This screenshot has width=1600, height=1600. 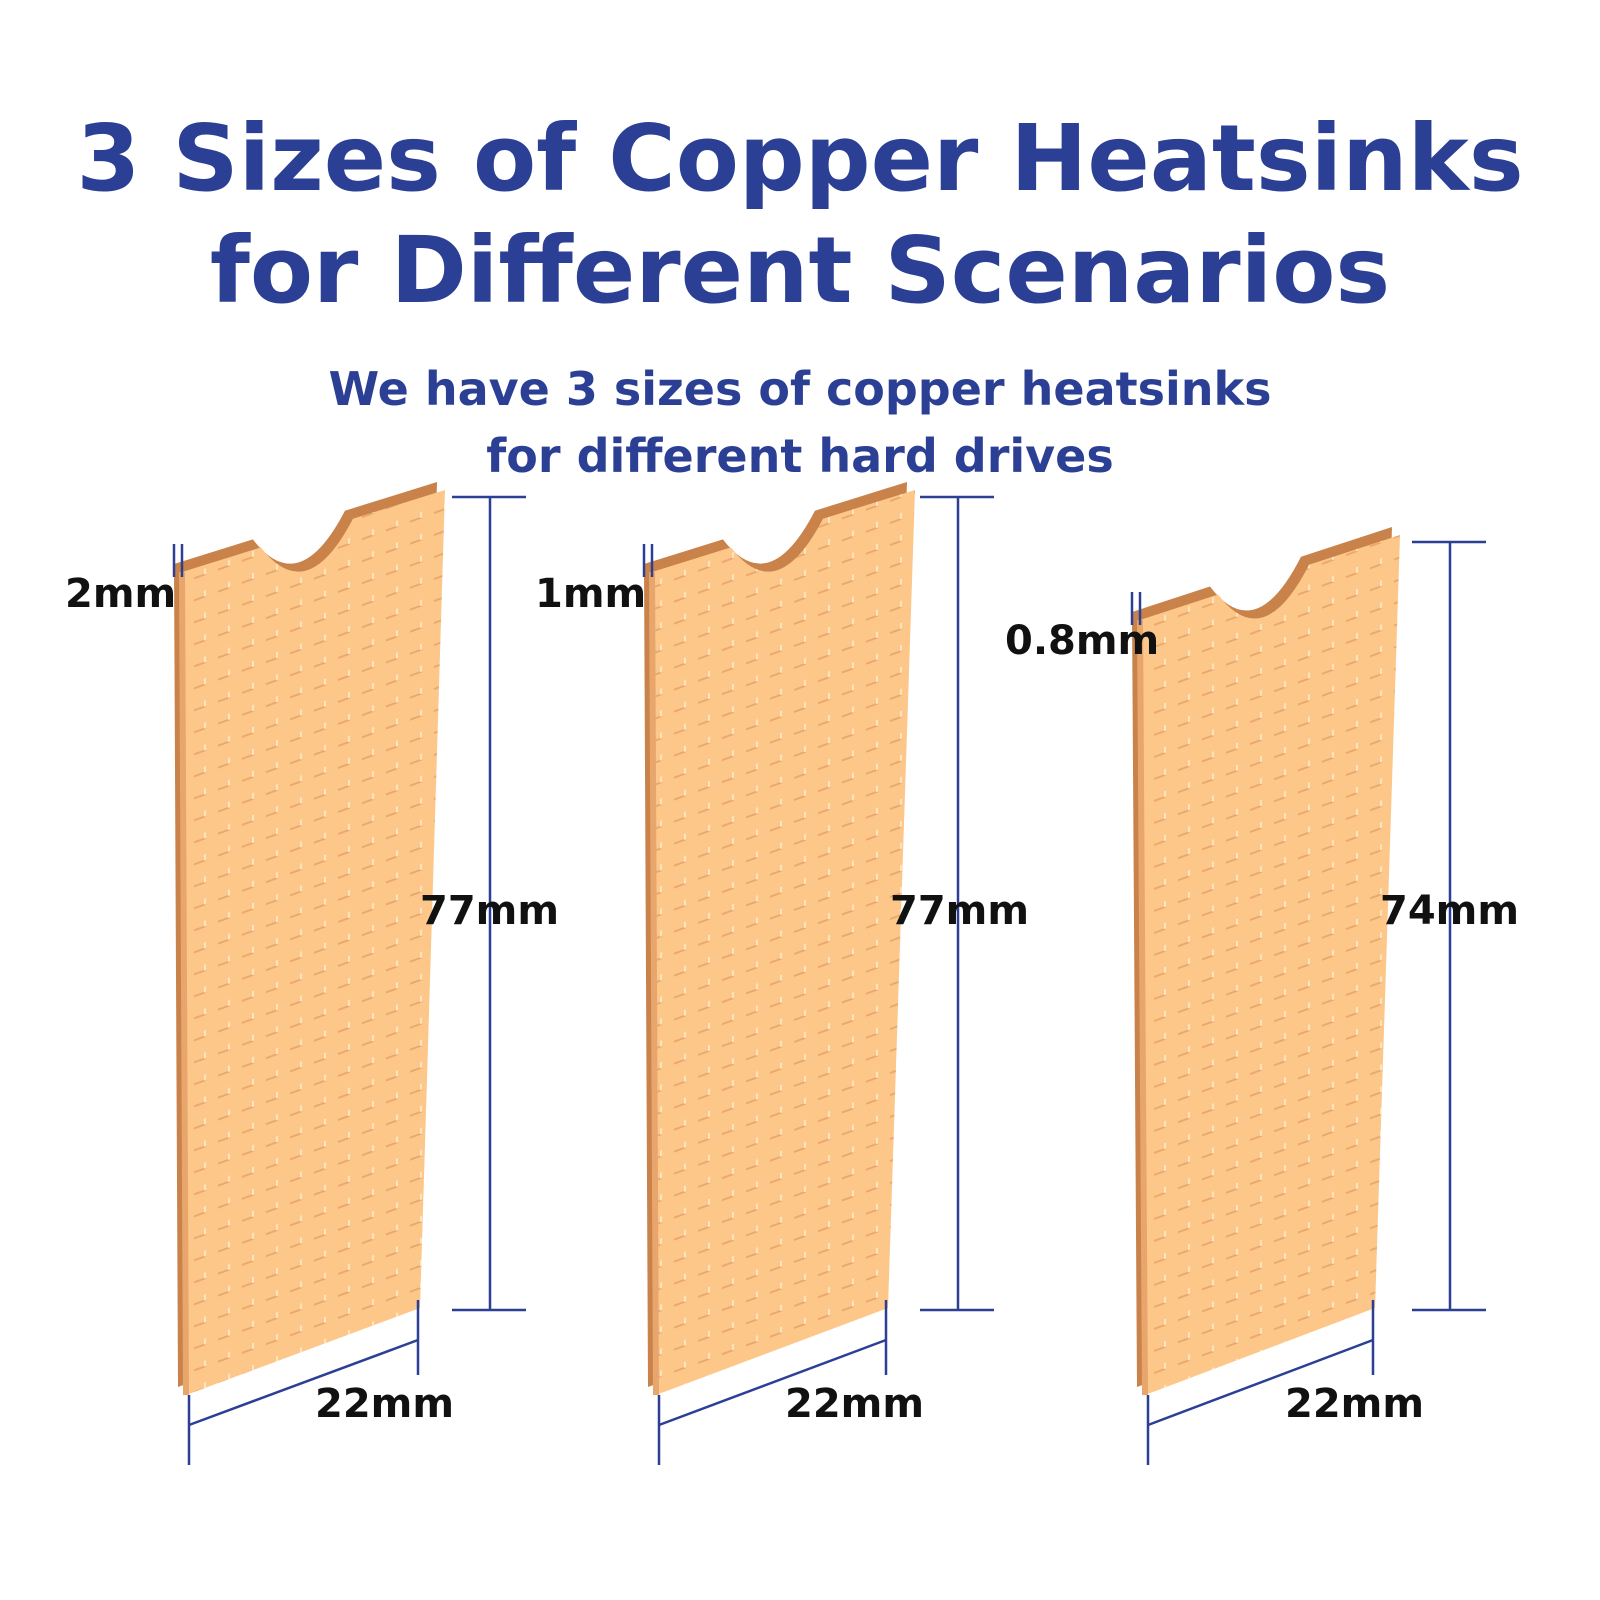 I want to click on title-line: for Different Scenarios, so click(x=800, y=270).